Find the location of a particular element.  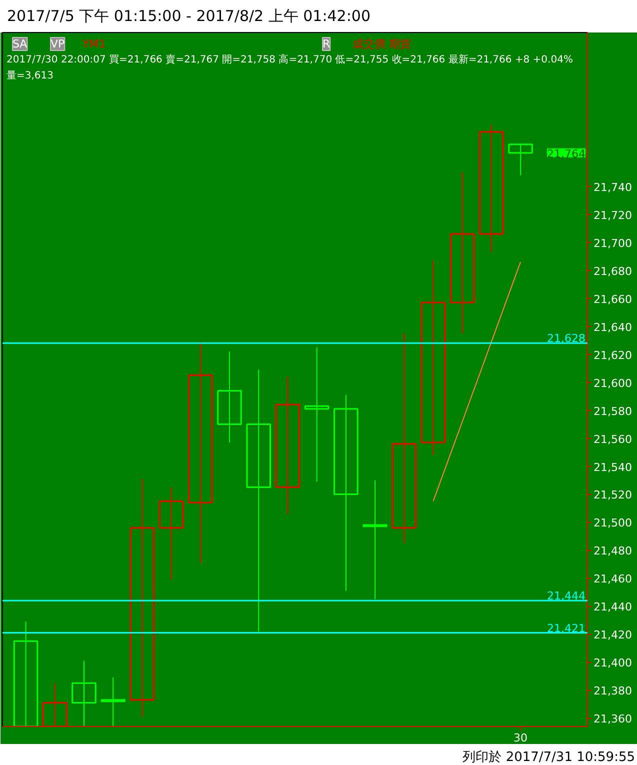

y-tick-label: 21,700 is located at coordinates (613, 243).